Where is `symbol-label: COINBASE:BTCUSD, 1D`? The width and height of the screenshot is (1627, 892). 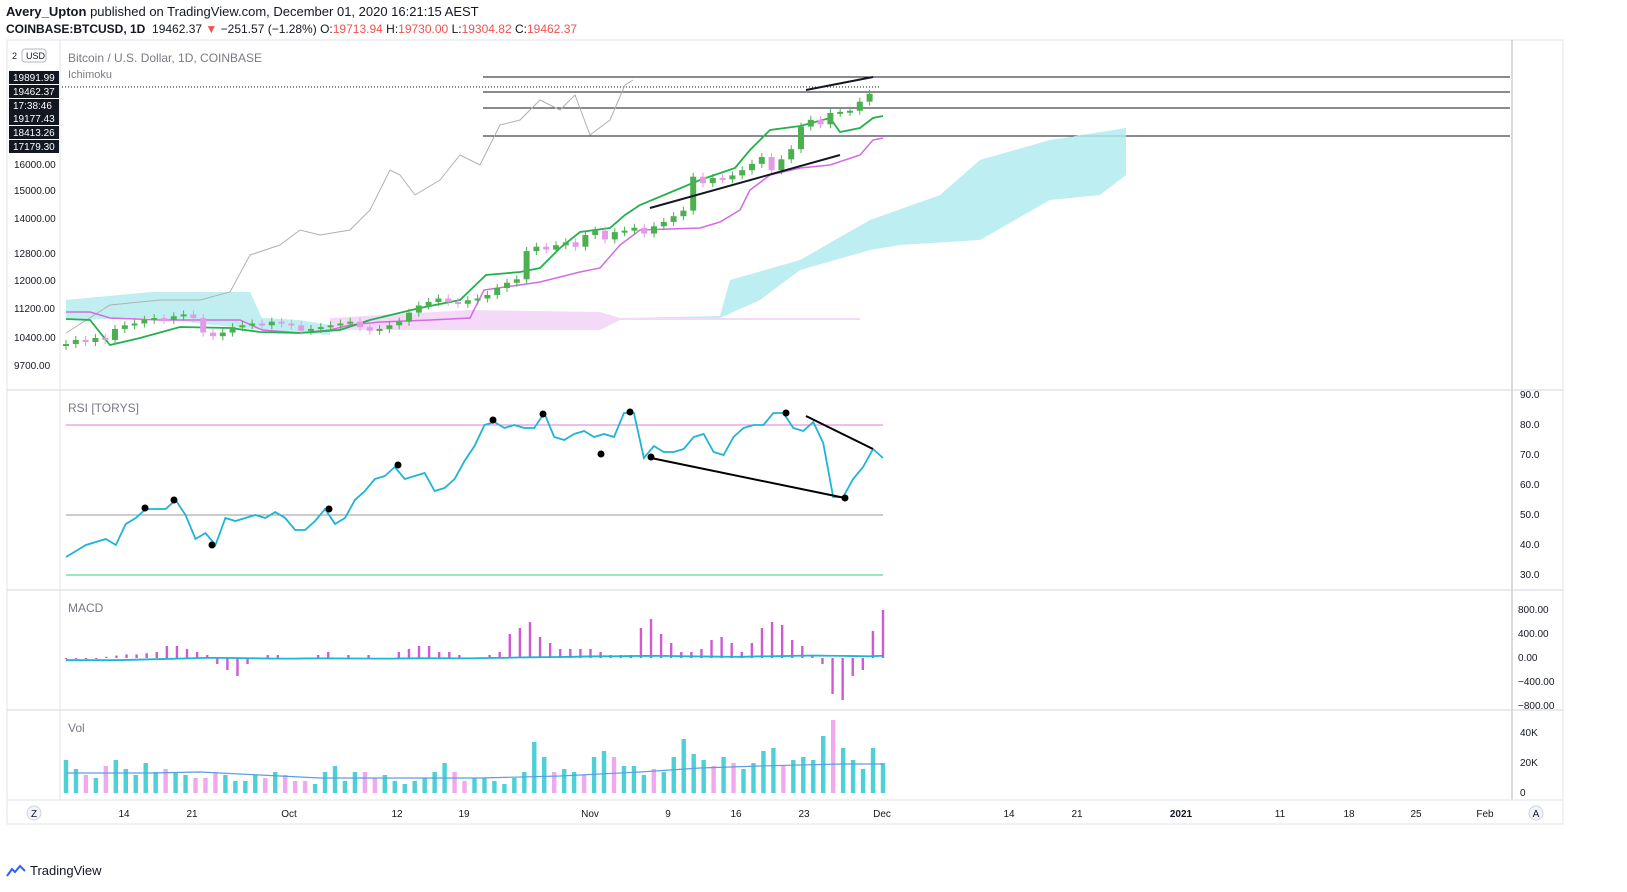 symbol-label: COINBASE:BTCUSD, 1D is located at coordinates (76, 29).